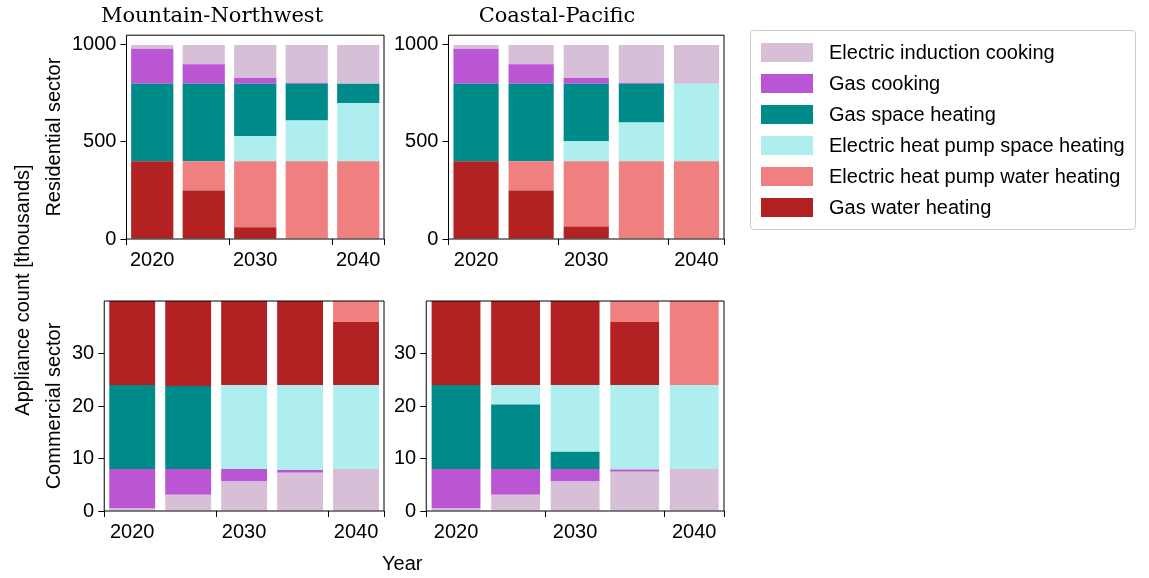  Describe the element at coordinates (83, 404) in the screenshot. I see `y-tick-label: 20` at that location.